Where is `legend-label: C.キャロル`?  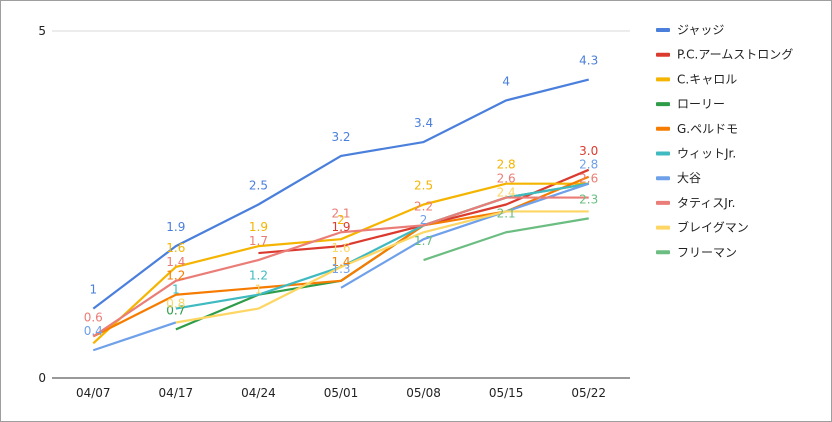
legend-label: C.キャロル is located at coordinates (707, 79).